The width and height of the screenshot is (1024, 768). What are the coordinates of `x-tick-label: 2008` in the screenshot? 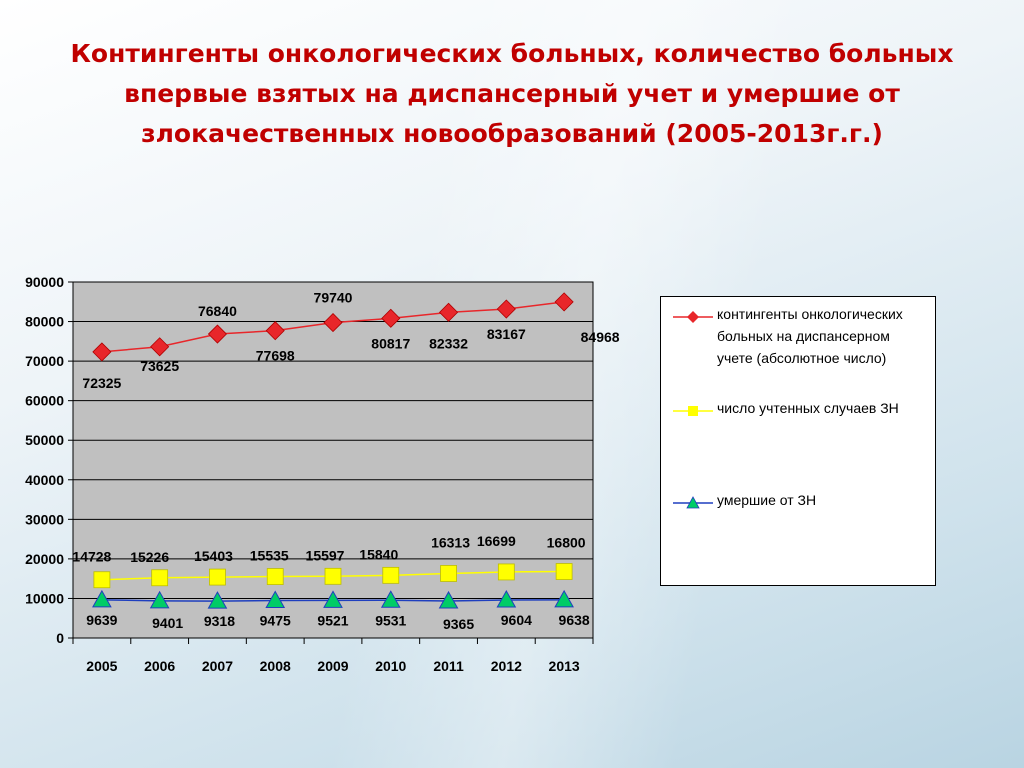 It's located at (275, 666).